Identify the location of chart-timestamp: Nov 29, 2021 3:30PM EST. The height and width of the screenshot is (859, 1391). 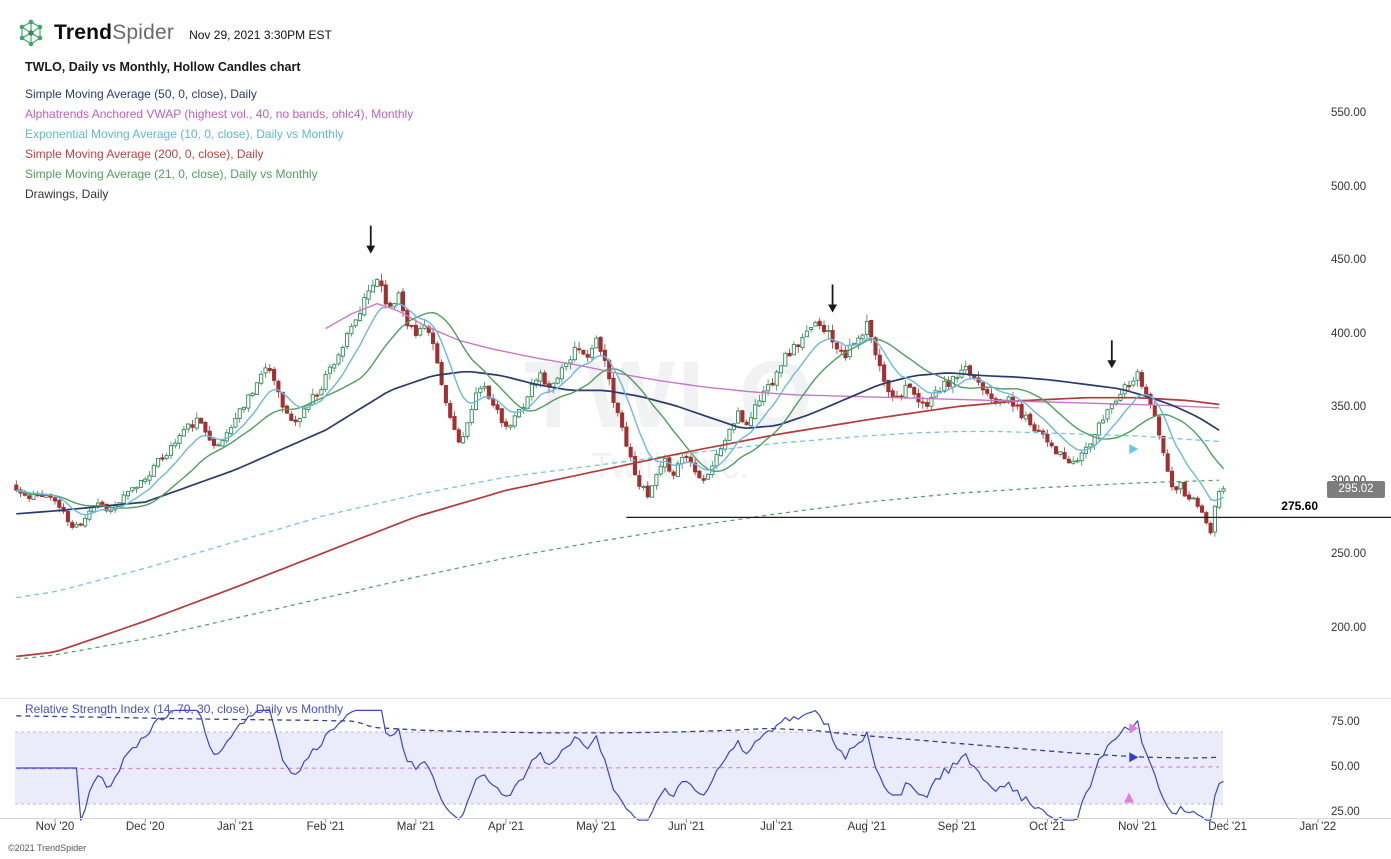
(260, 35).